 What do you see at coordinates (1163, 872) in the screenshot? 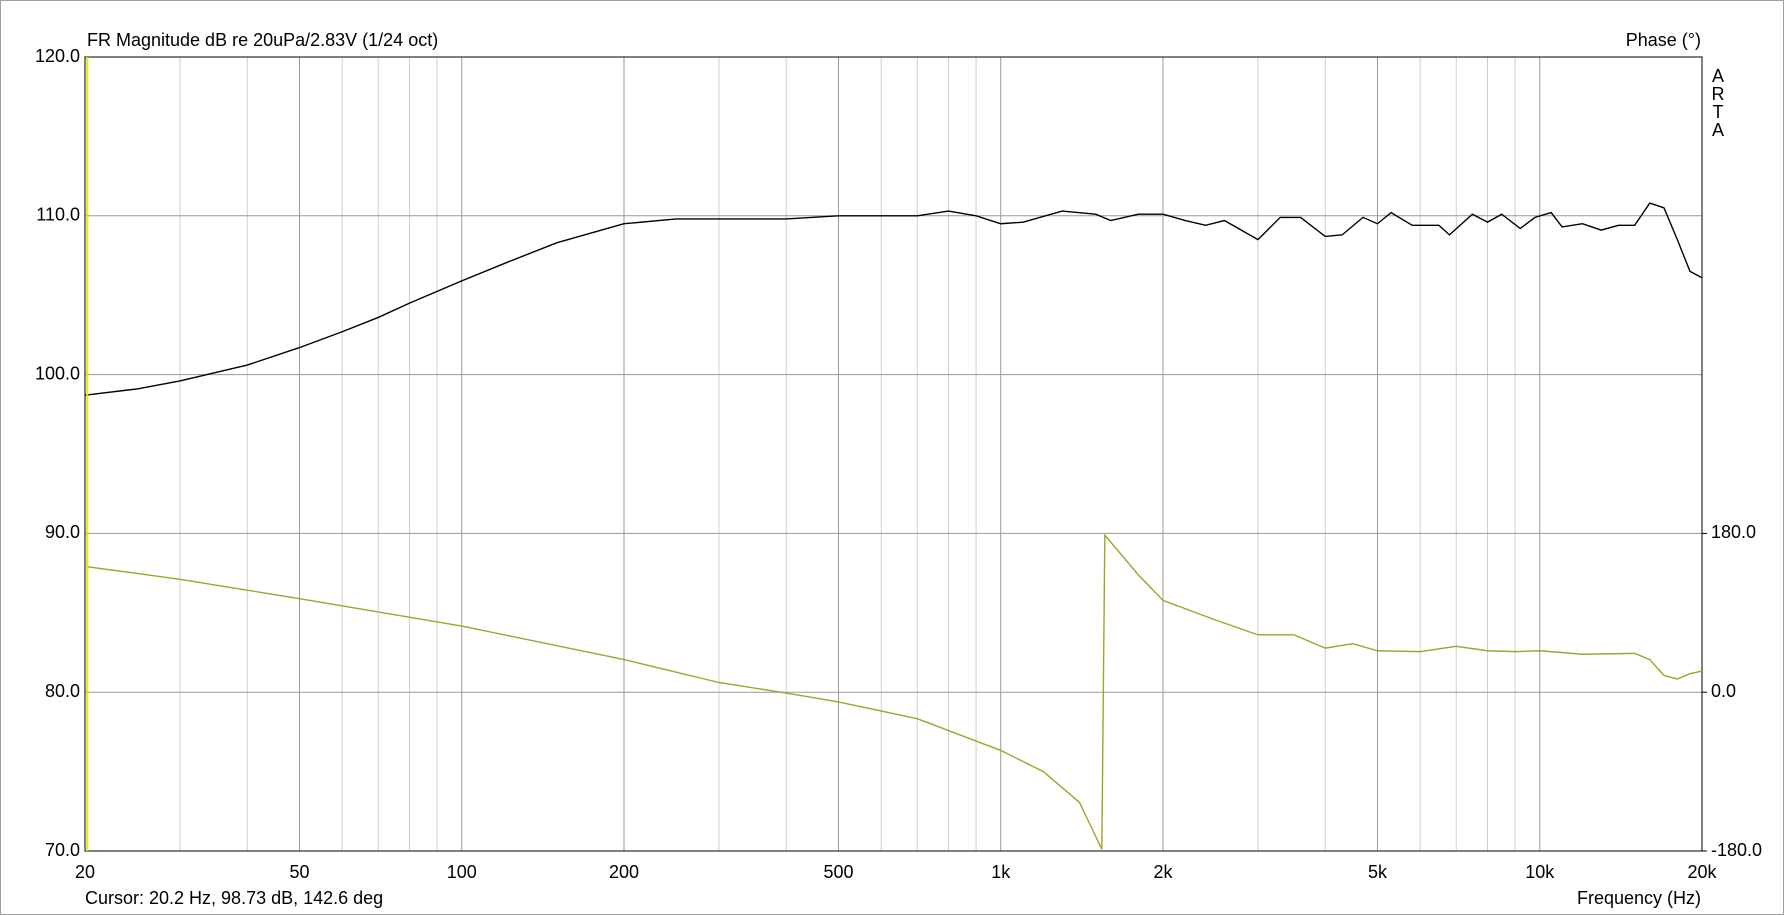
I see `x-tick-label: 2k` at bounding box center [1163, 872].